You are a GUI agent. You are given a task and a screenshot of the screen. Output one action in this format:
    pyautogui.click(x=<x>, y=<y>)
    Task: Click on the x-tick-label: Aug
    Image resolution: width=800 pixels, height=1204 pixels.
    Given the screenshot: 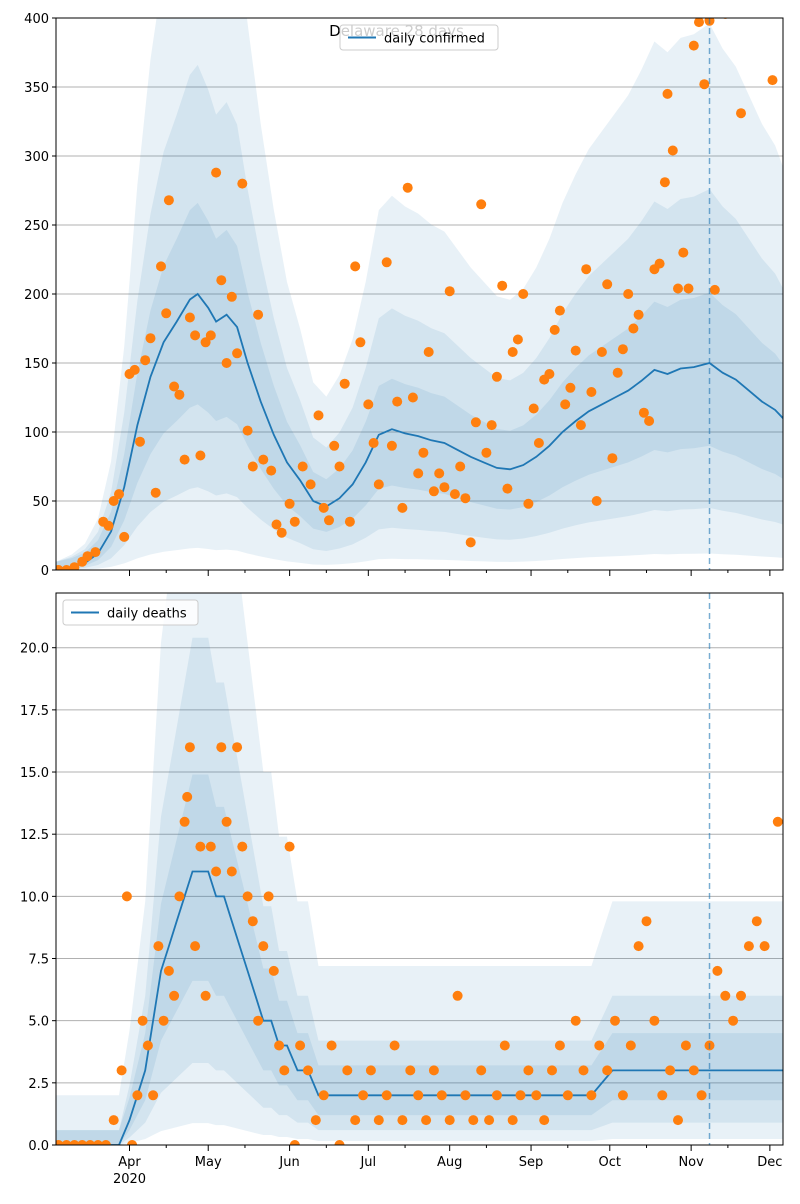 What is the action you would take?
    pyautogui.click(x=449, y=1162)
    